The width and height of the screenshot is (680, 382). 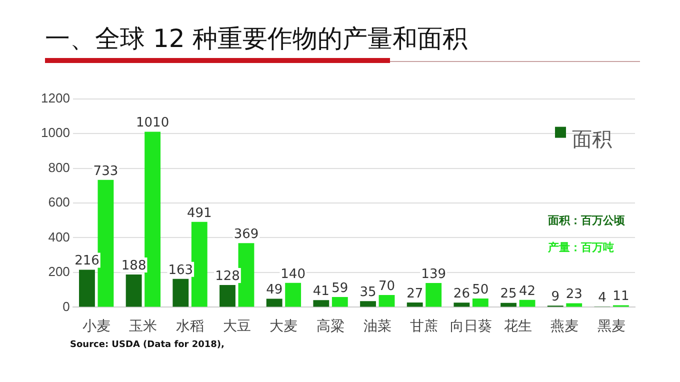 What do you see at coordinates (612, 325) in the screenshot?
I see `x-tick-label: 黑麦` at bounding box center [612, 325].